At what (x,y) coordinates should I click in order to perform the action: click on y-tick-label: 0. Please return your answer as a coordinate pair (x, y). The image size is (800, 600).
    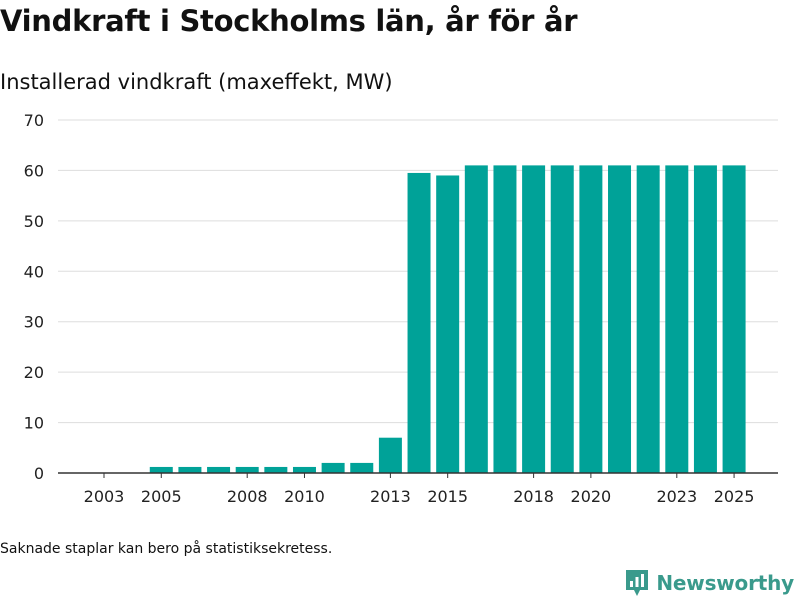
    Looking at the image, I should click on (39, 473).